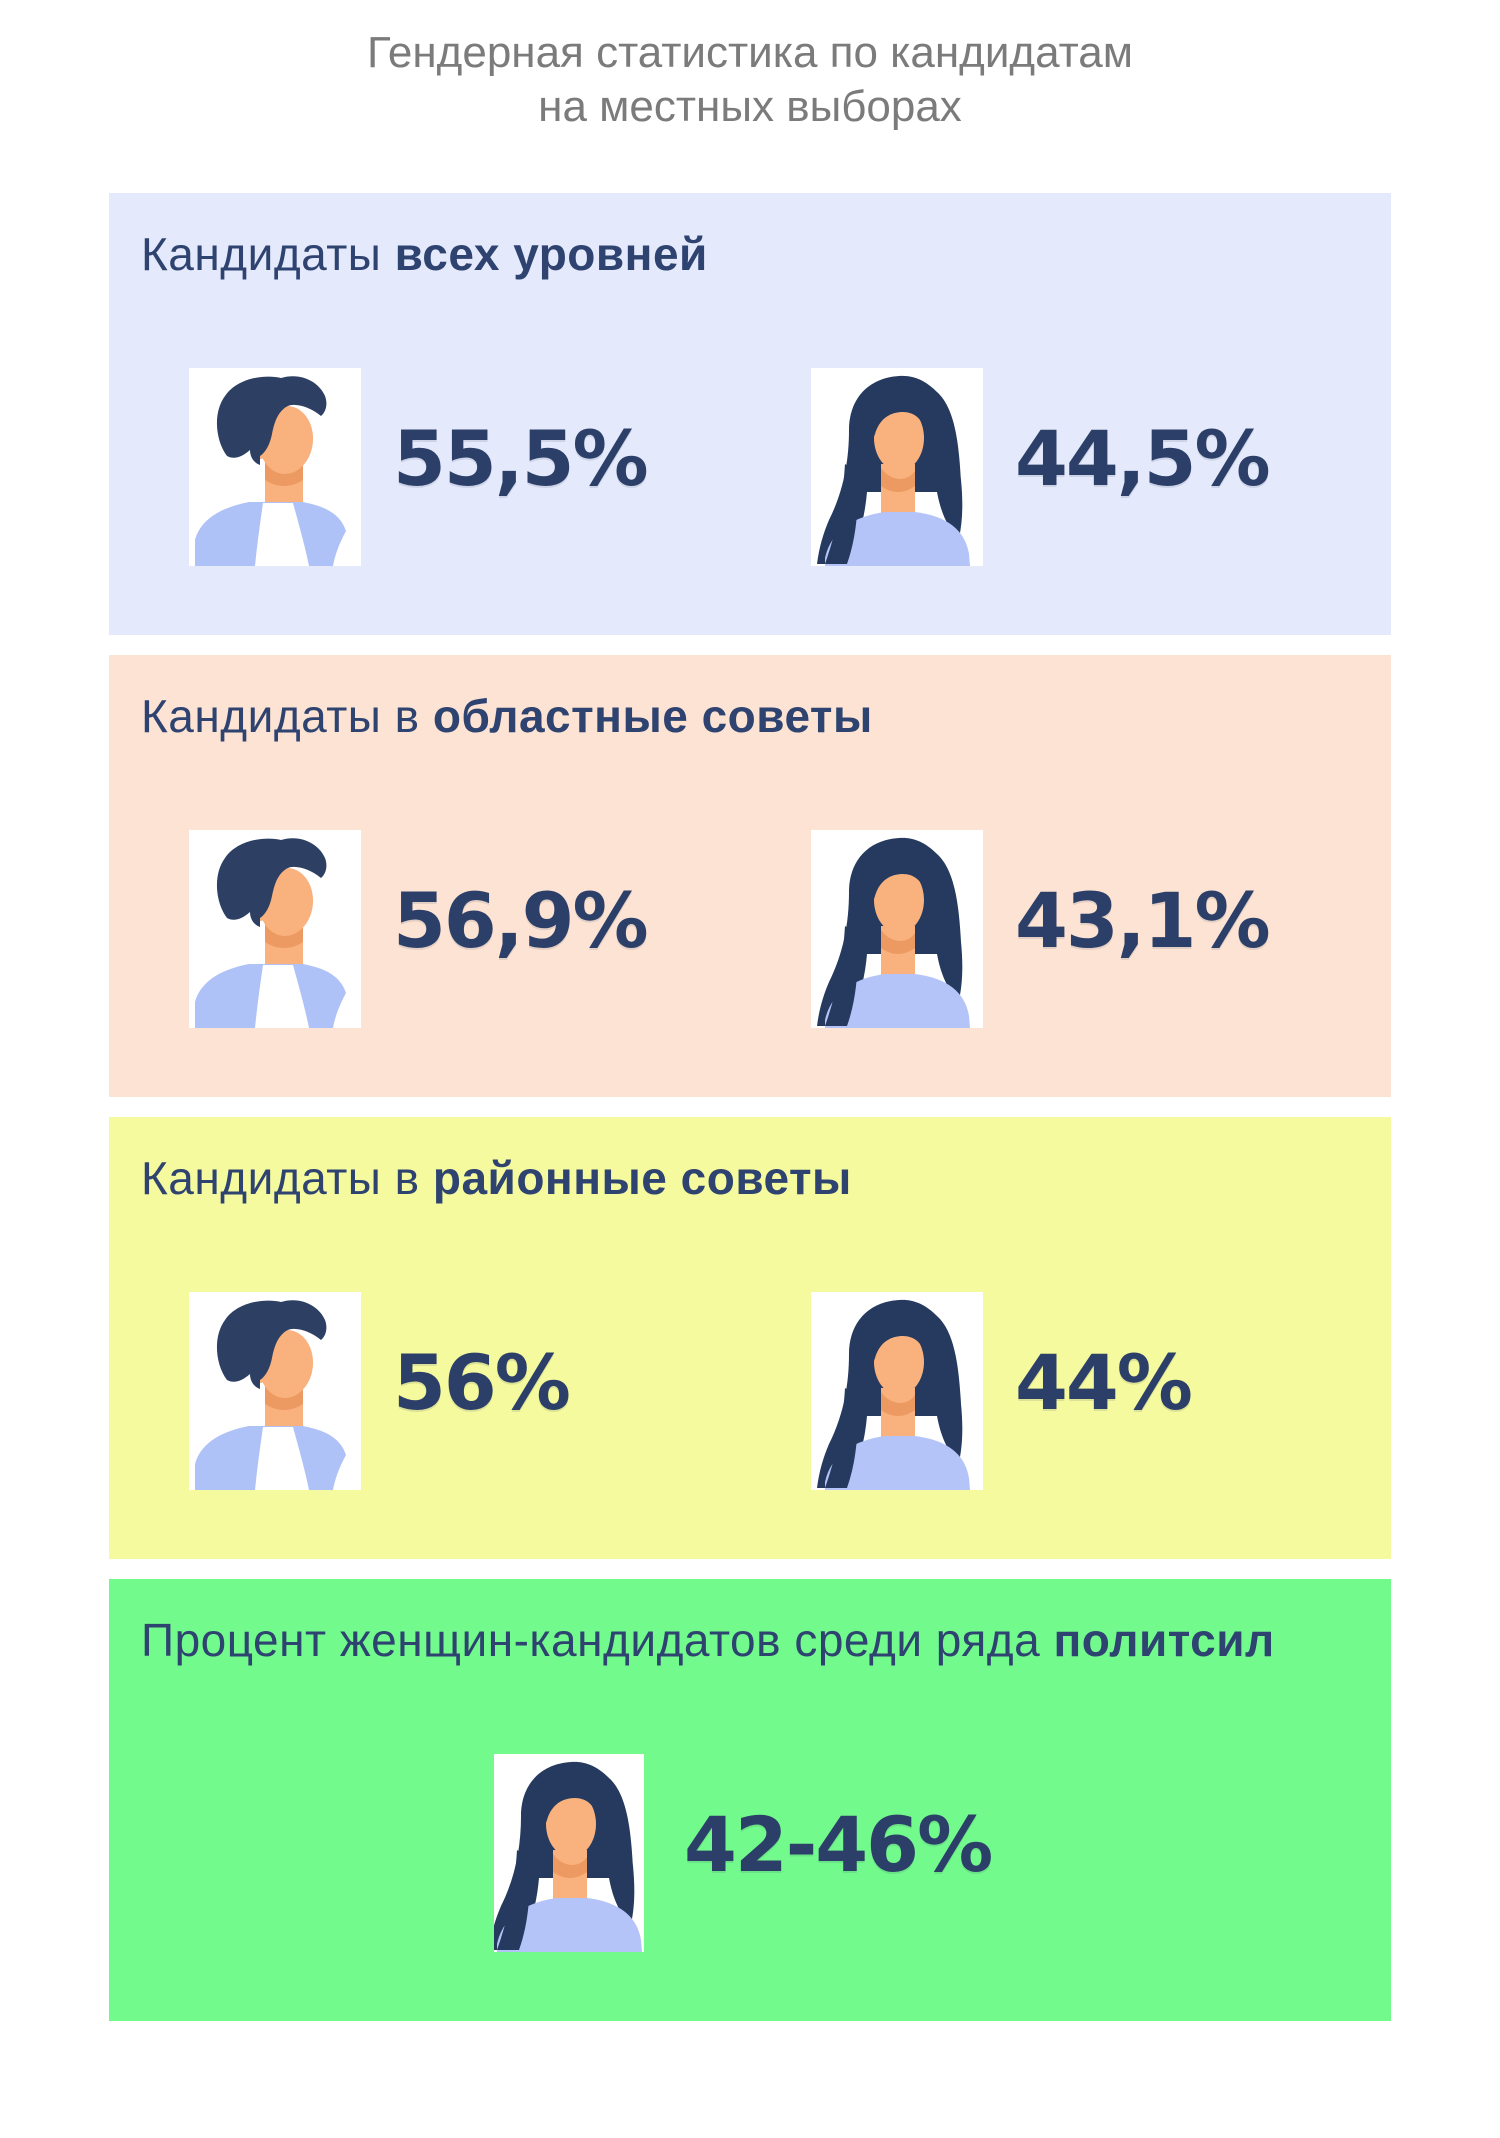  What do you see at coordinates (766, 254) in the screenshot?
I see `section-all-levels-heading: Кандидаты всех уровней` at bounding box center [766, 254].